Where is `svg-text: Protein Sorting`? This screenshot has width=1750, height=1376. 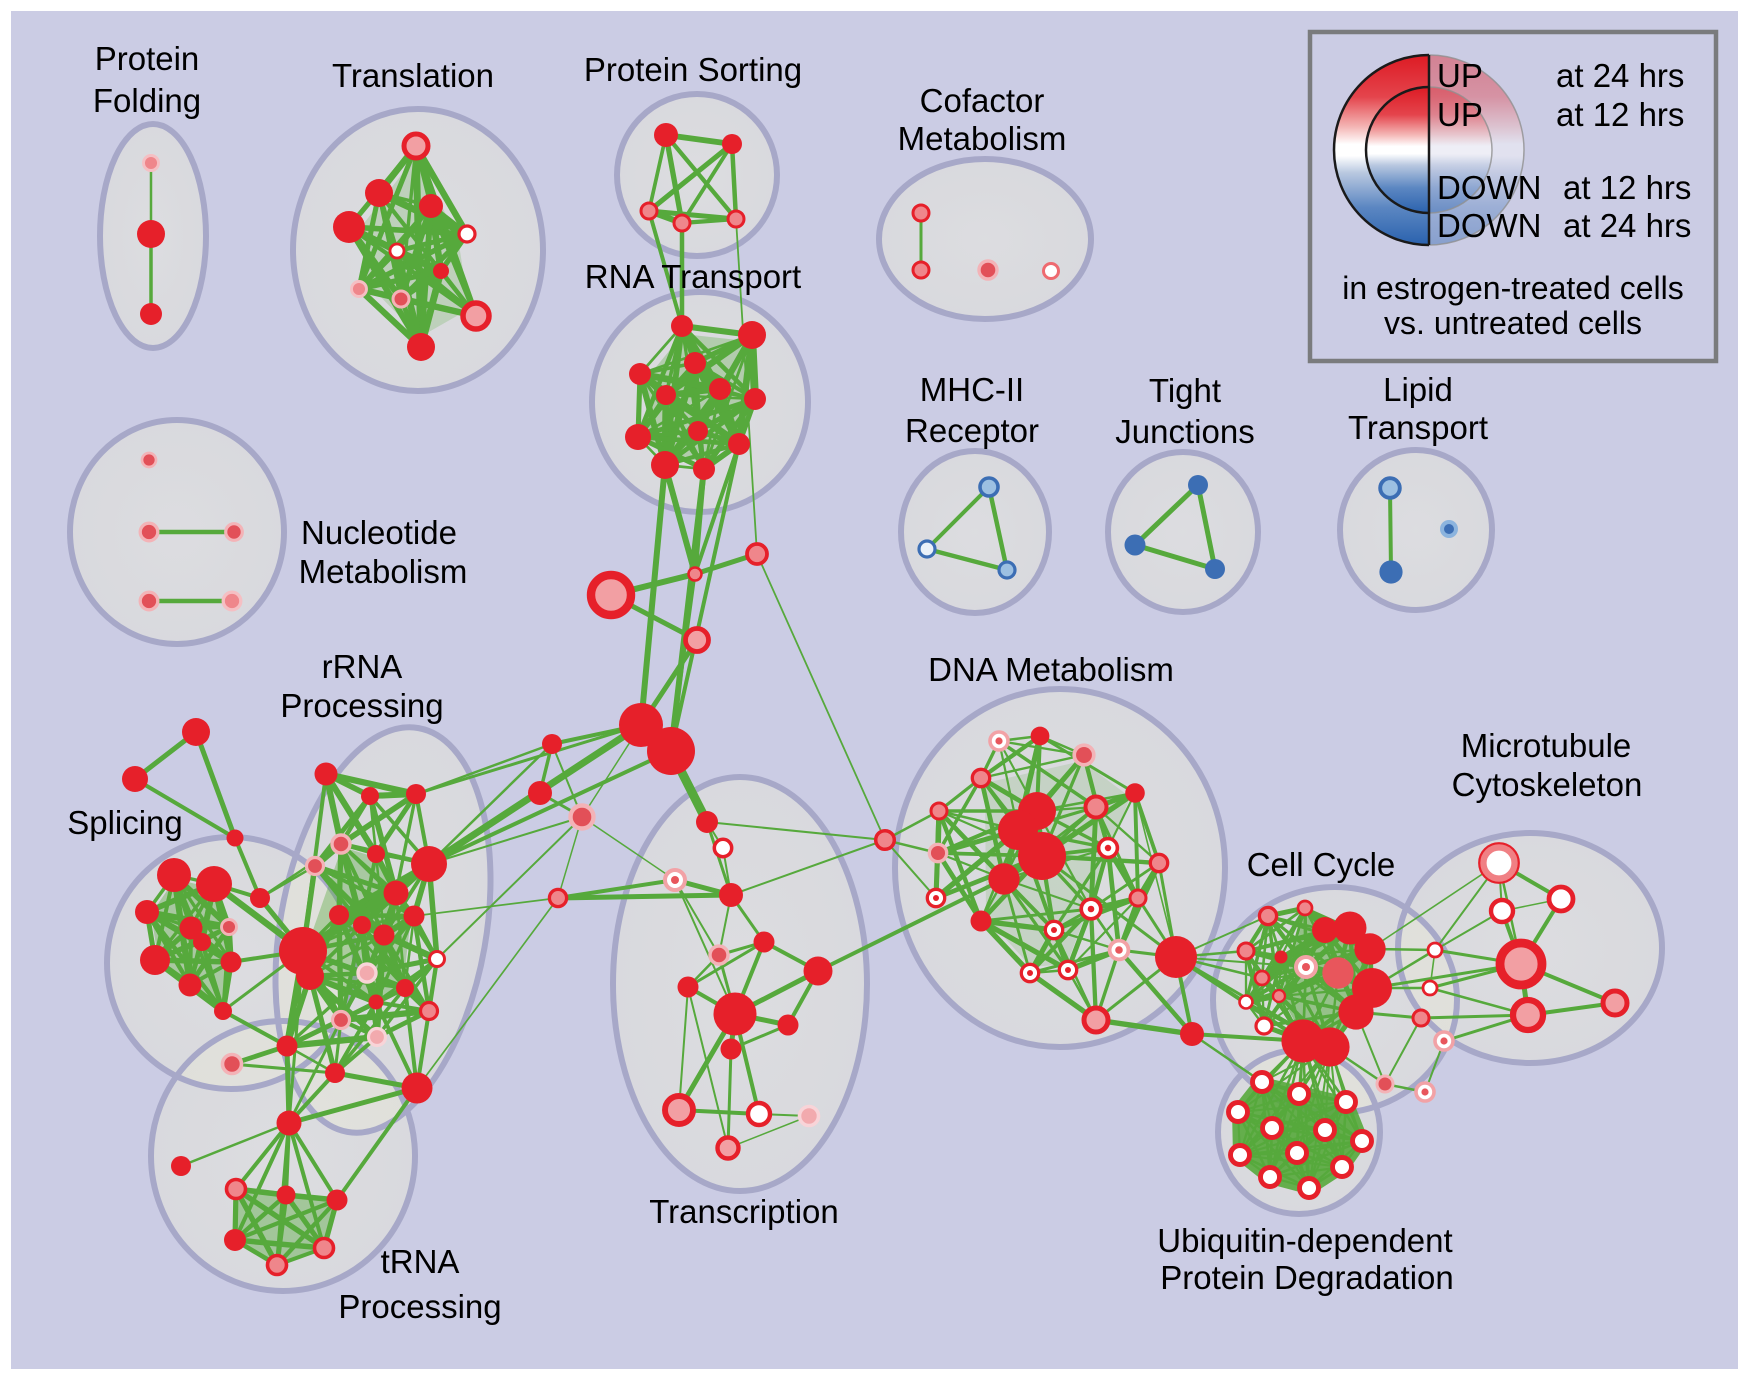 svg-text: Protein Sorting is located at coordinates (693, 69).